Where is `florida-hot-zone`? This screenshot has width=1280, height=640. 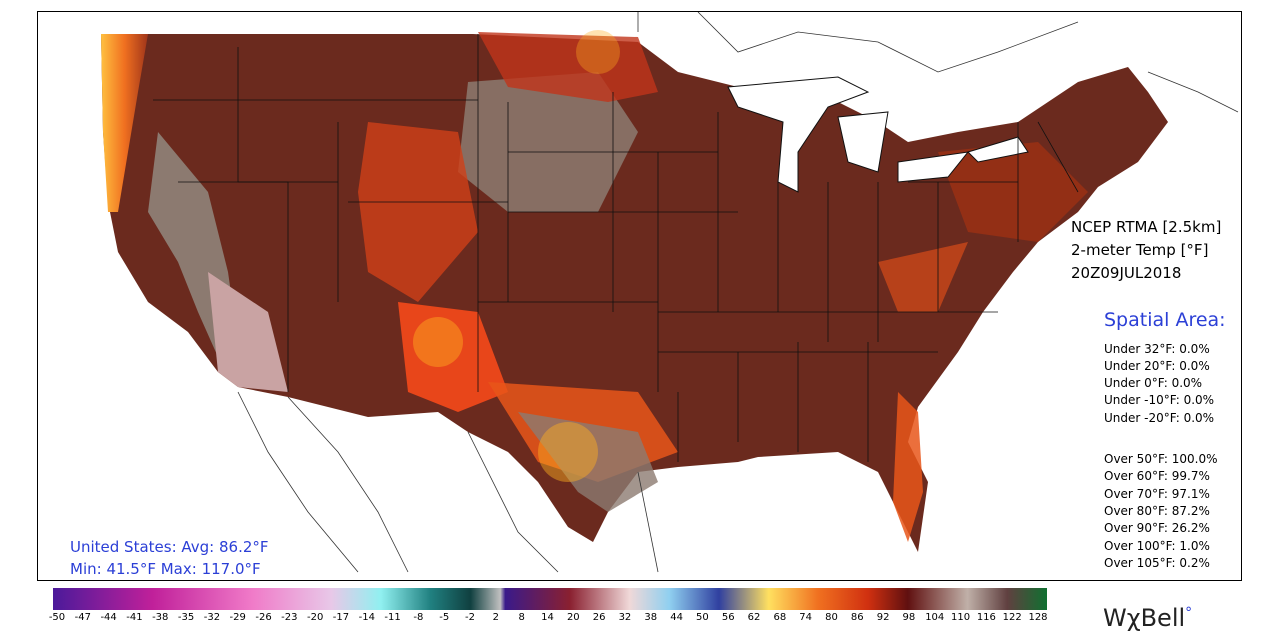 florida-hot-zone is located at coordinates (908, 467).